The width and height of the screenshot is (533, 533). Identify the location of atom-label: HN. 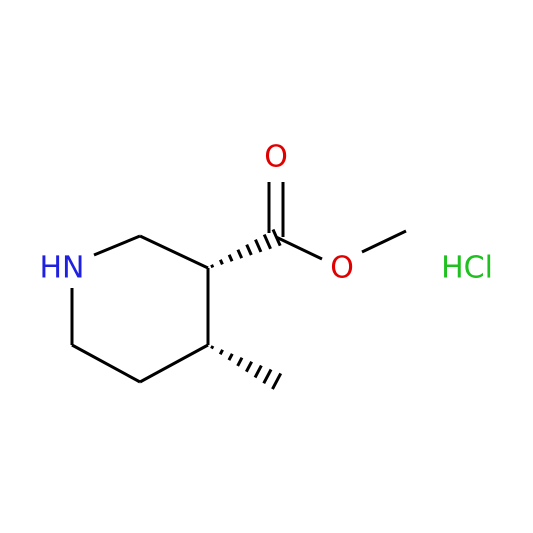
(62, 268).